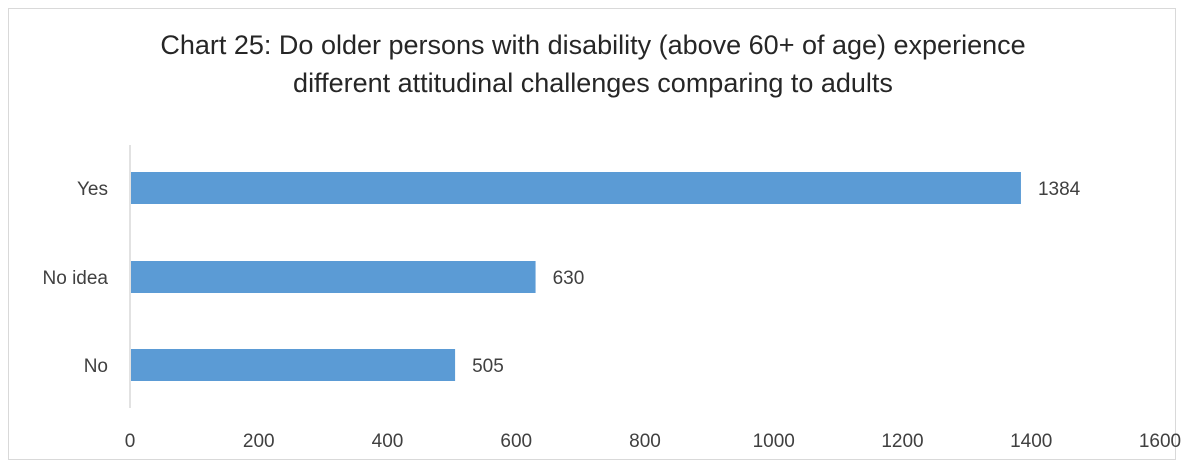 Image resolution: width=1186 pixels, height=468 pixels. I want to click on x-axis-tick-labels: 0 200 400 600 800 1000 1200 1400 1600, so click(653, 441).